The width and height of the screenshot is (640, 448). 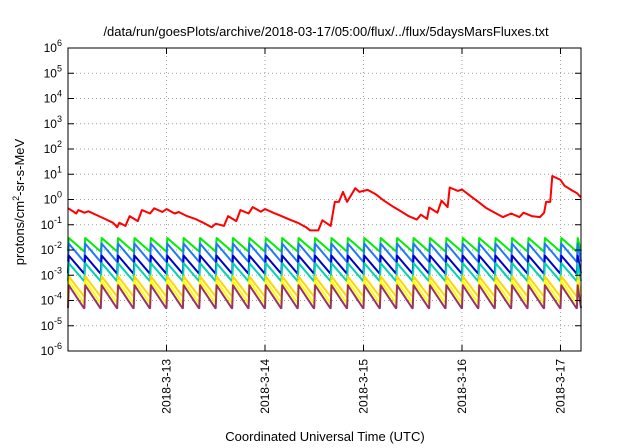 What do you see at coordinates (51, 248) in the screenshot?
I see `y-tick-label: 10⁻²` at bounding box center [51, 248].